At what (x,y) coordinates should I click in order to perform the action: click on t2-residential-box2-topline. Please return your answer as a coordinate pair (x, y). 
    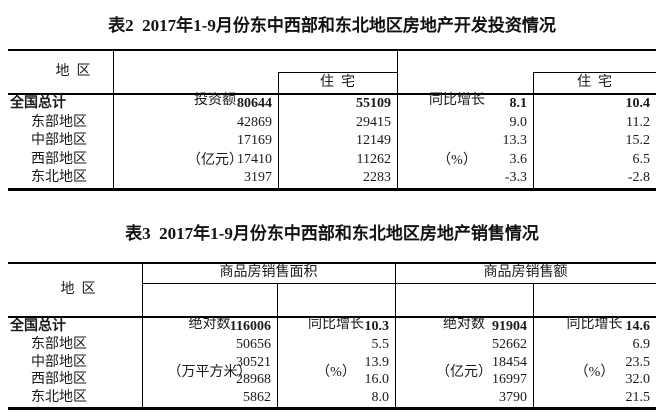
    Looking at the image, I should click on (594, 72).